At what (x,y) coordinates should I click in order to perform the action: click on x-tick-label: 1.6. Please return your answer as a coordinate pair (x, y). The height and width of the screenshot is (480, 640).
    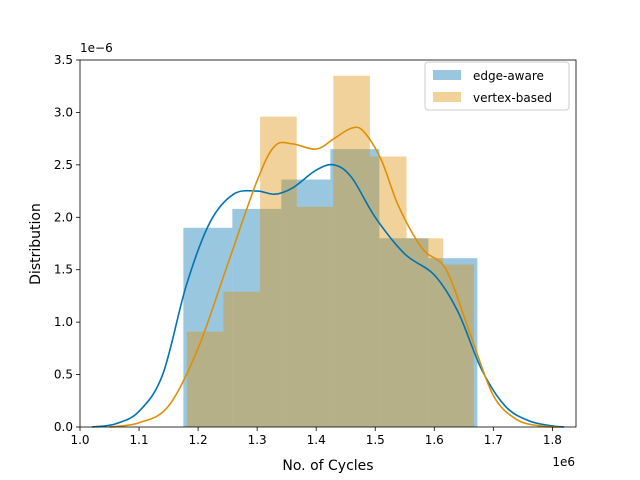
    Looking at the image, I should click on (434, 440).